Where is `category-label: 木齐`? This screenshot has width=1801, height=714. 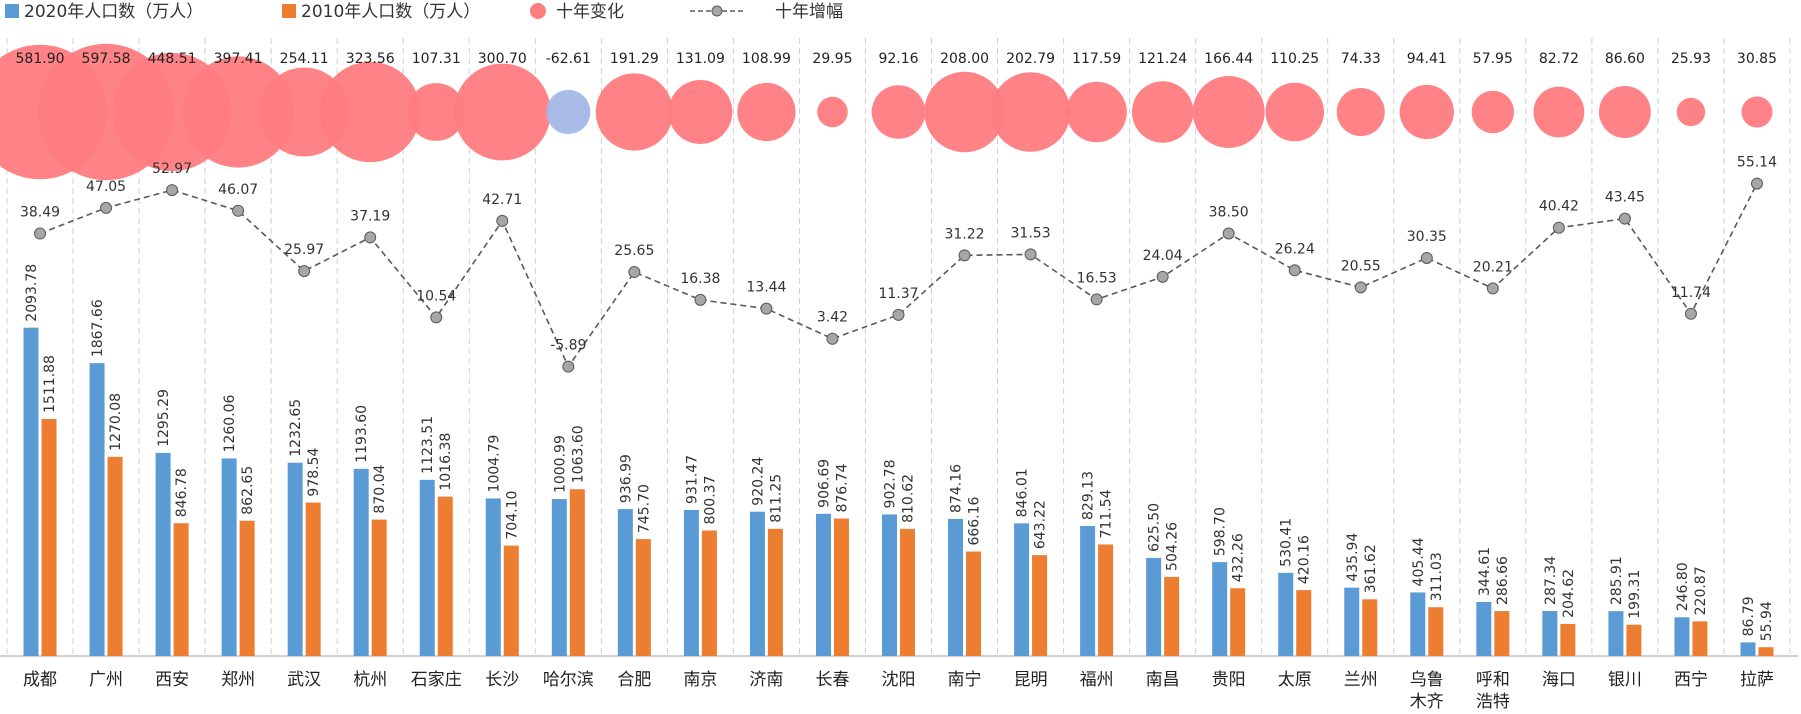
category-label: 木齐 is located at coordinates (1427, 701).